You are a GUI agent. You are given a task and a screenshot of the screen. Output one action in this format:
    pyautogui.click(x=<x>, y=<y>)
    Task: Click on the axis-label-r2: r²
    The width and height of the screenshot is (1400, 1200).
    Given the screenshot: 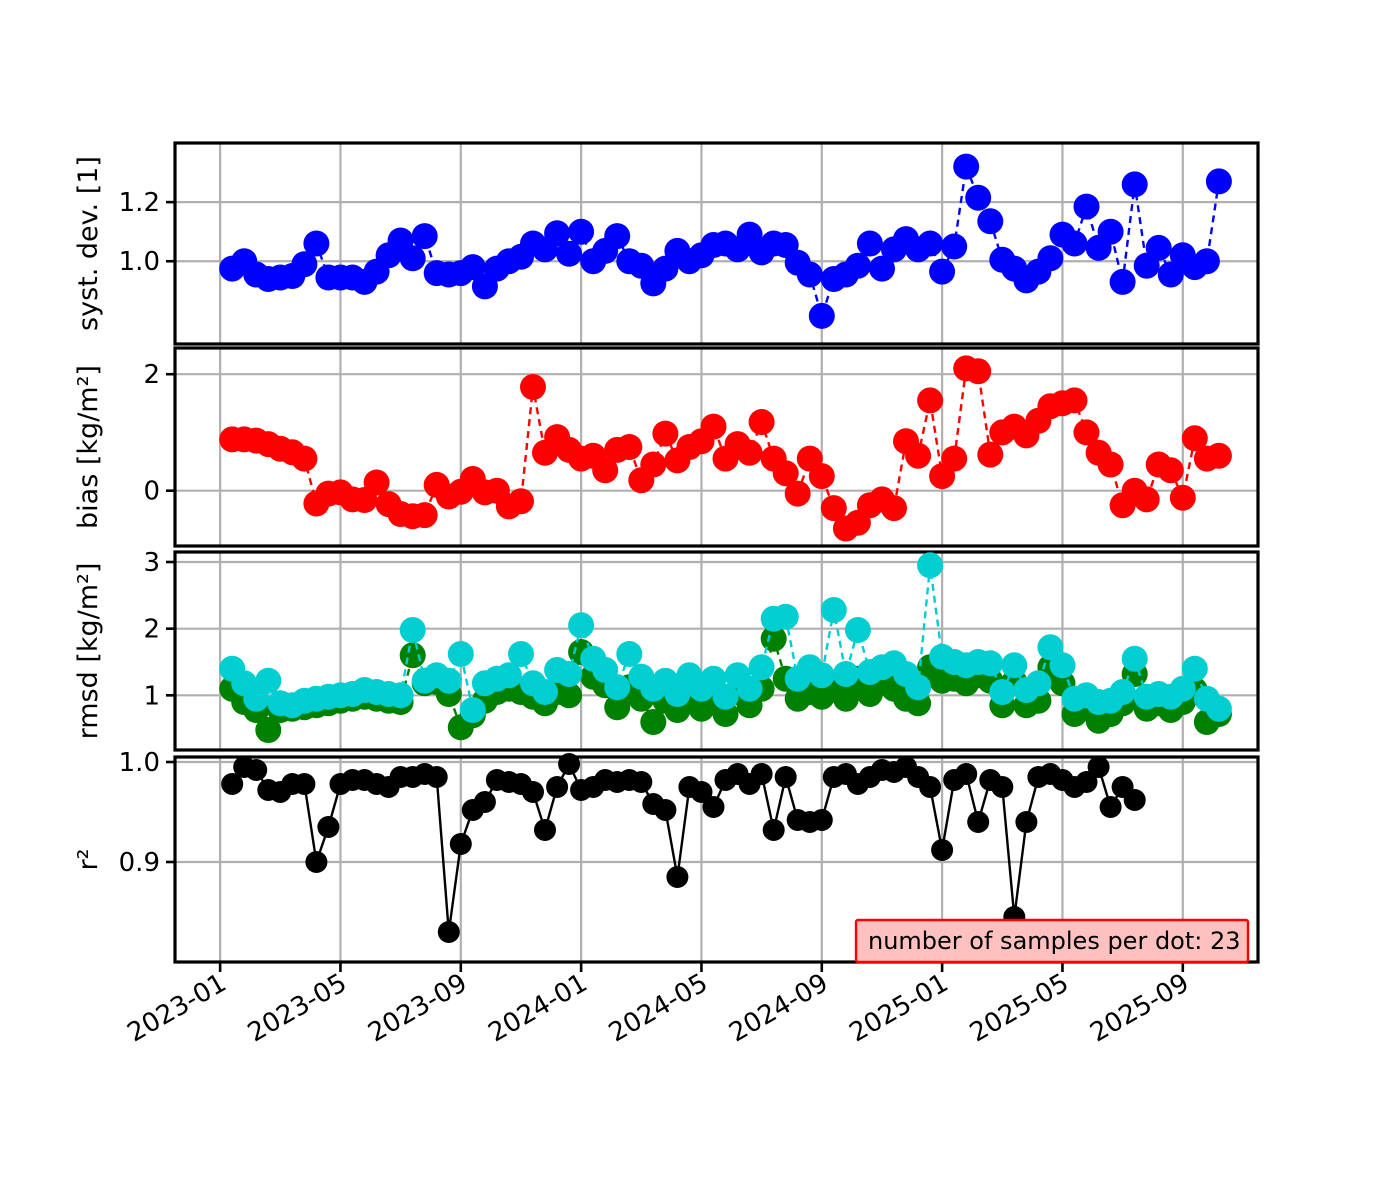 What is the action you would take?
    pyautogui.click(x=88, y=860)
    